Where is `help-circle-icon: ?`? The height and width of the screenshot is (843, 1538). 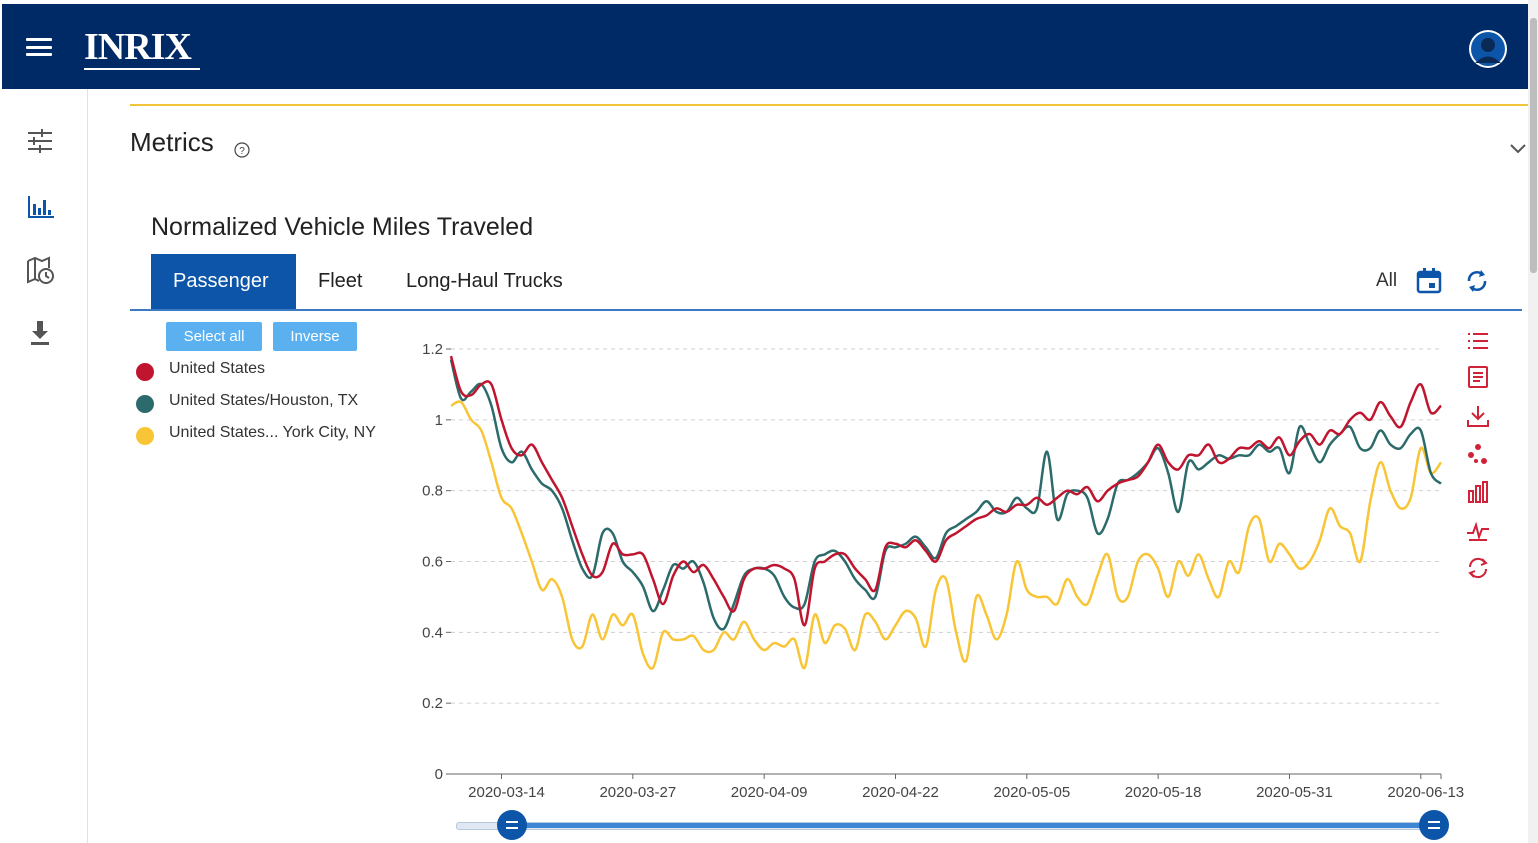 help-circle-icon: ? is located at coordinates (242, 150).